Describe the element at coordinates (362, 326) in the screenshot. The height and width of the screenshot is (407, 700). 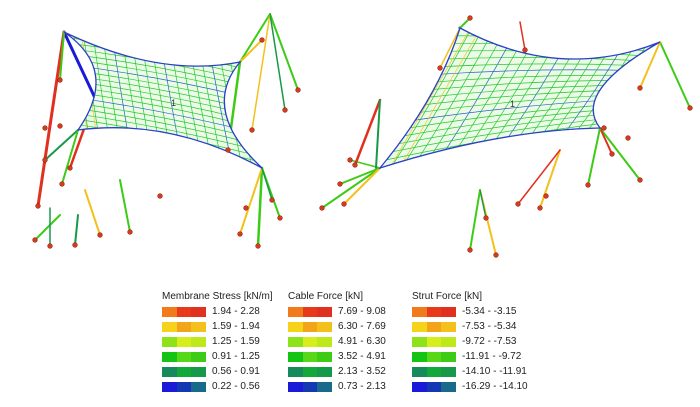
I see `legend-range-label: 6.30 - 7.69` at that location.